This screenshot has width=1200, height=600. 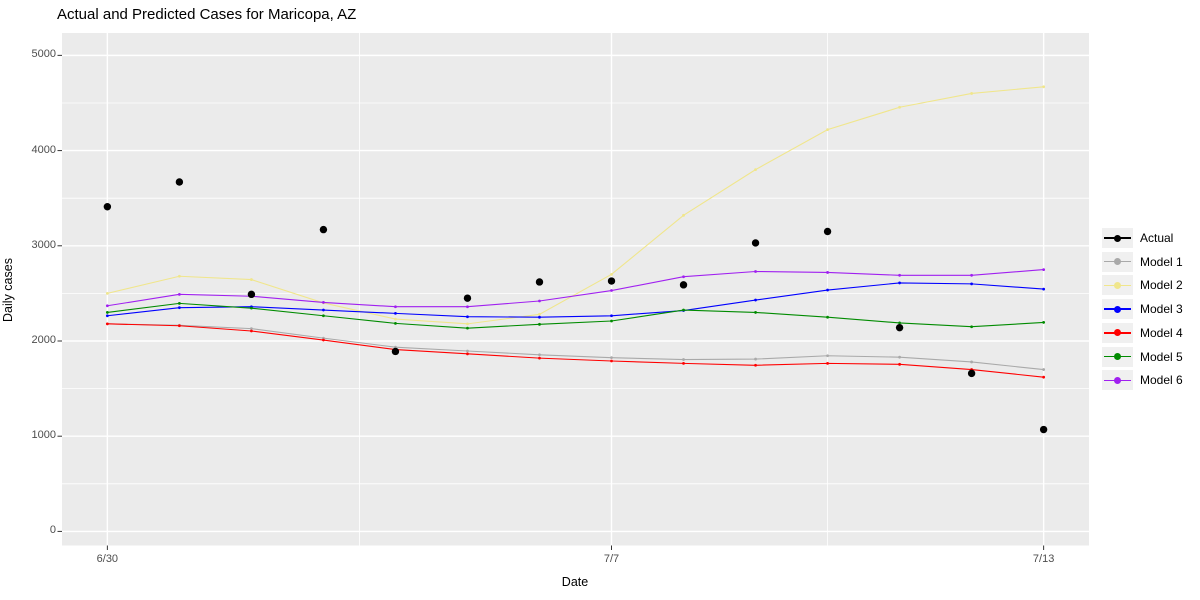 What do you see at coordinates (1043, 558) in the screenshot?
I see `x-tick-label: 7/13` at bounding box center [1043, 558].